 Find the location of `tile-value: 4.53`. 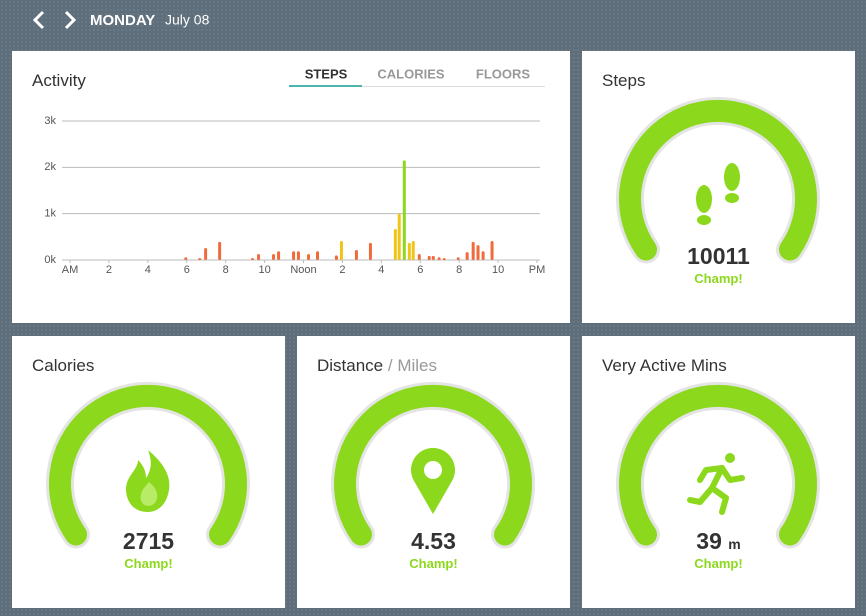

tile-value: 4.53 is located at coordinates (433, 541).